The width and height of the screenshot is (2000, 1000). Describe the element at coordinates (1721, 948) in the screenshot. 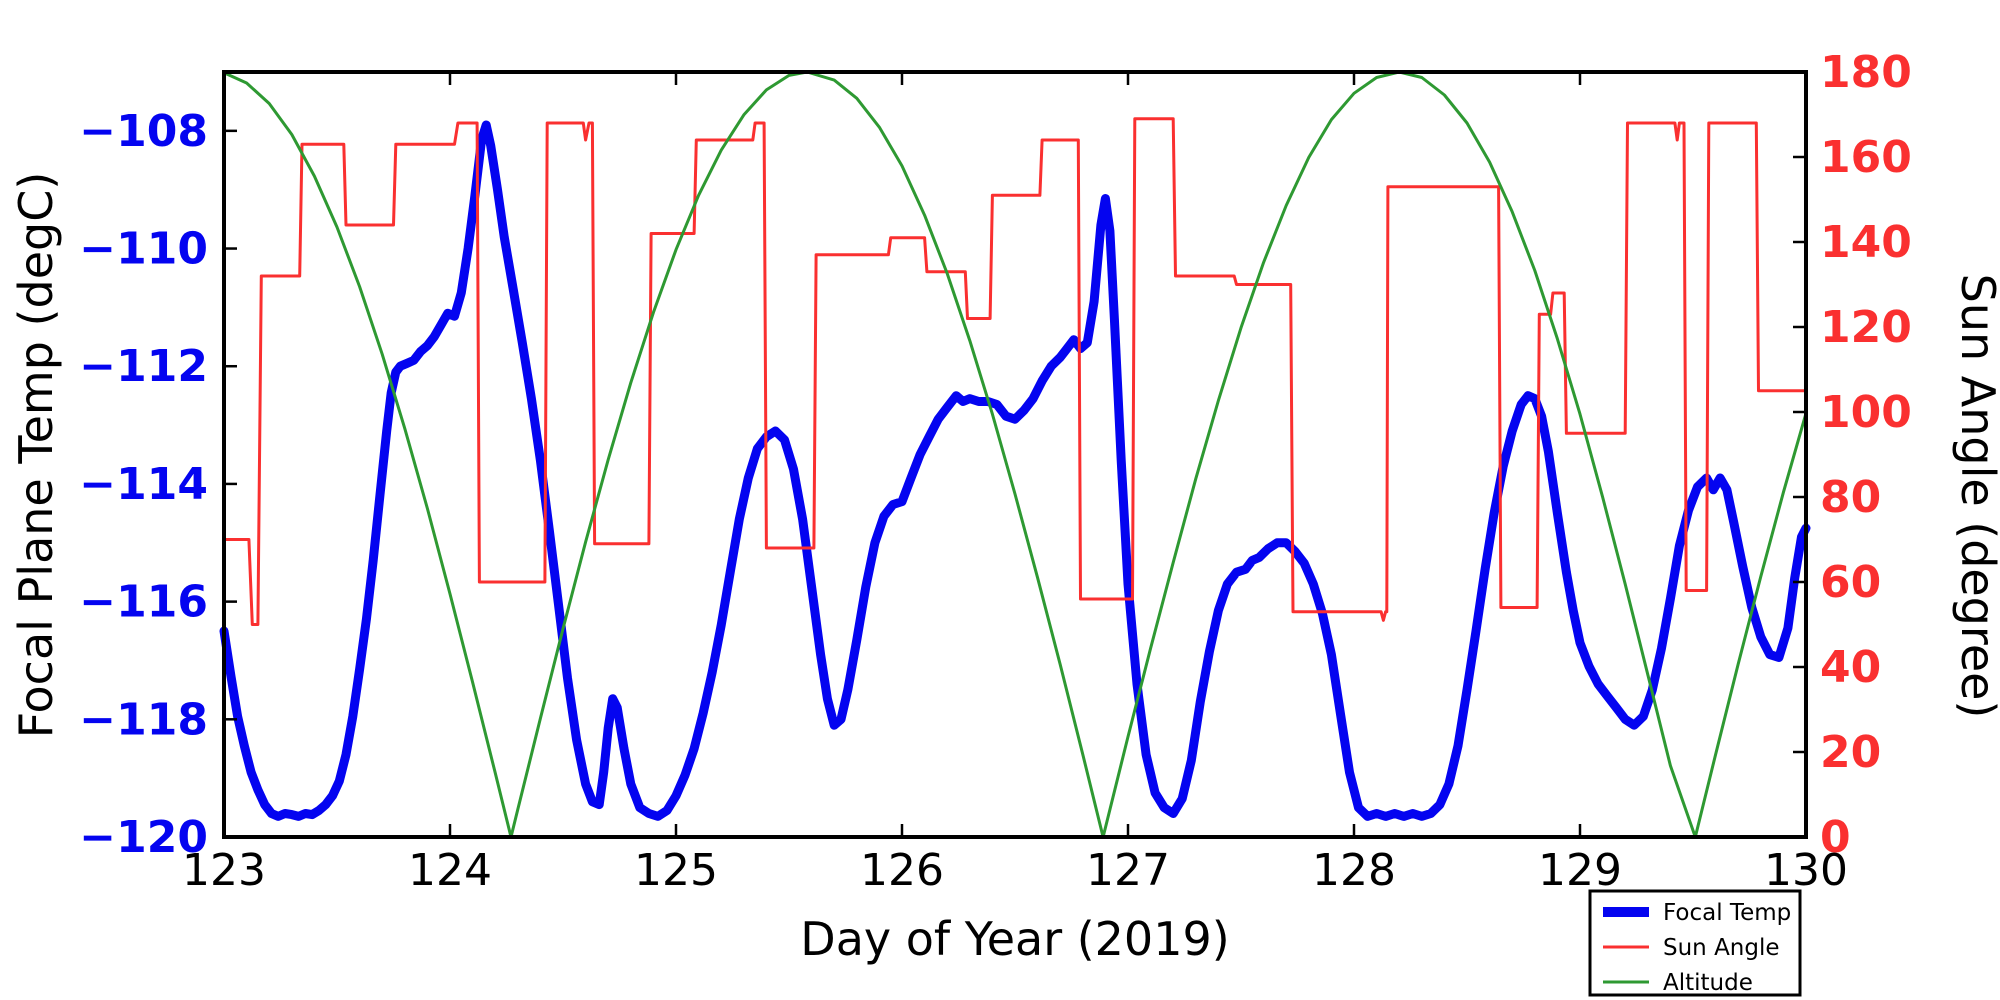

I see `legend-label-sun-angle: Sun Angle` at that location.